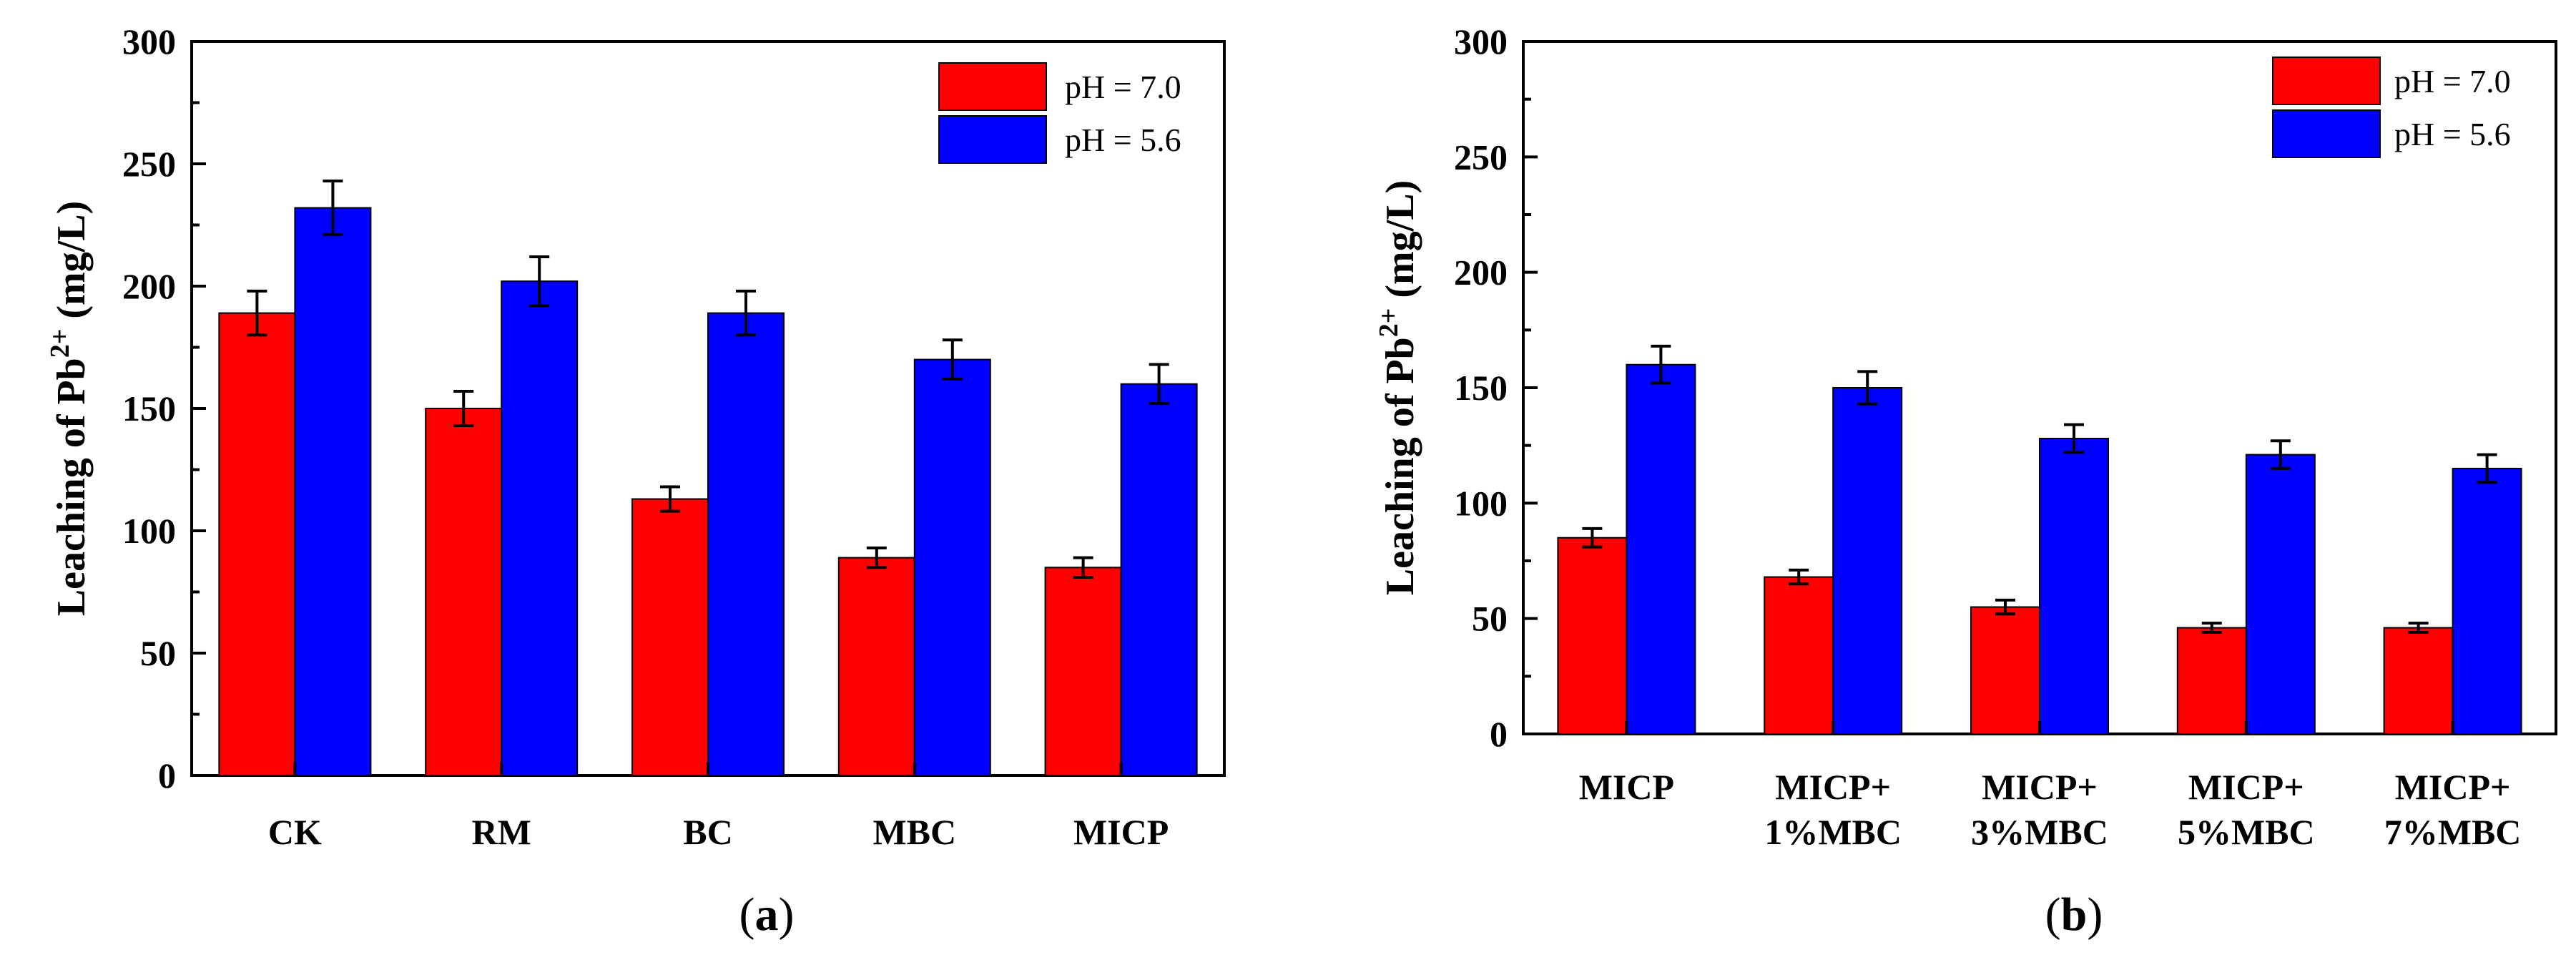 Image resolution: width=2576 pixels, height=965 pixels. Describe the element at coordinates (2247, 810) in the screenshot. I see `x-tick-label: MICP+ 5%MBC` at that location.